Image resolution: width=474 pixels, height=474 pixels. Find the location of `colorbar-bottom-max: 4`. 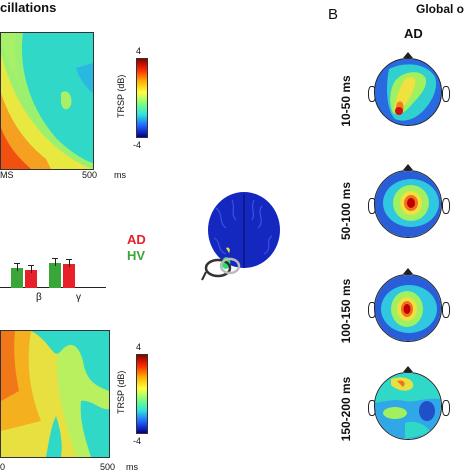

colorbar-bottom-max: 4 is located at coordinates (139, 347).